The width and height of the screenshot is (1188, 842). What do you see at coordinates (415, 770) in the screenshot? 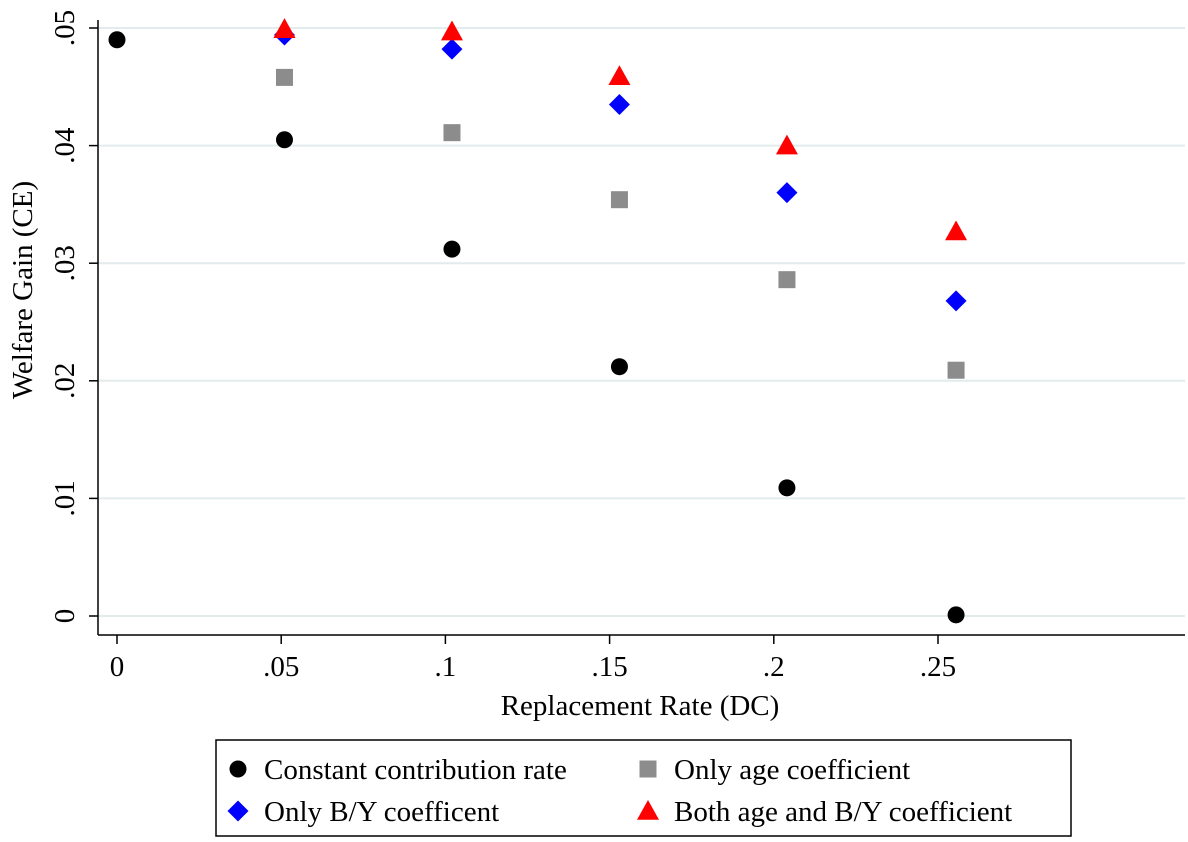
I see `legend-label-0: Constant contribution rate` at bounding box center [415, 770].